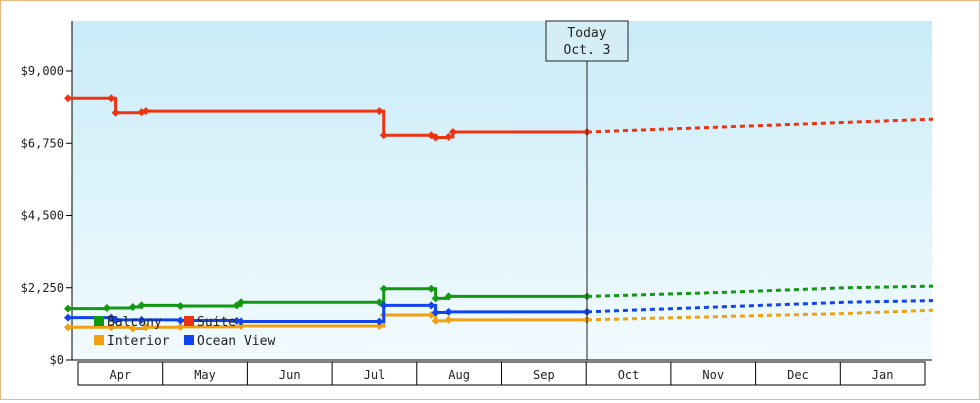 This screenshot has height=403, width=980. Describe the element at coordinates (184, 332) in the screenshot. I see `legend: Balcony Suite Interior Ocean View` at that location.